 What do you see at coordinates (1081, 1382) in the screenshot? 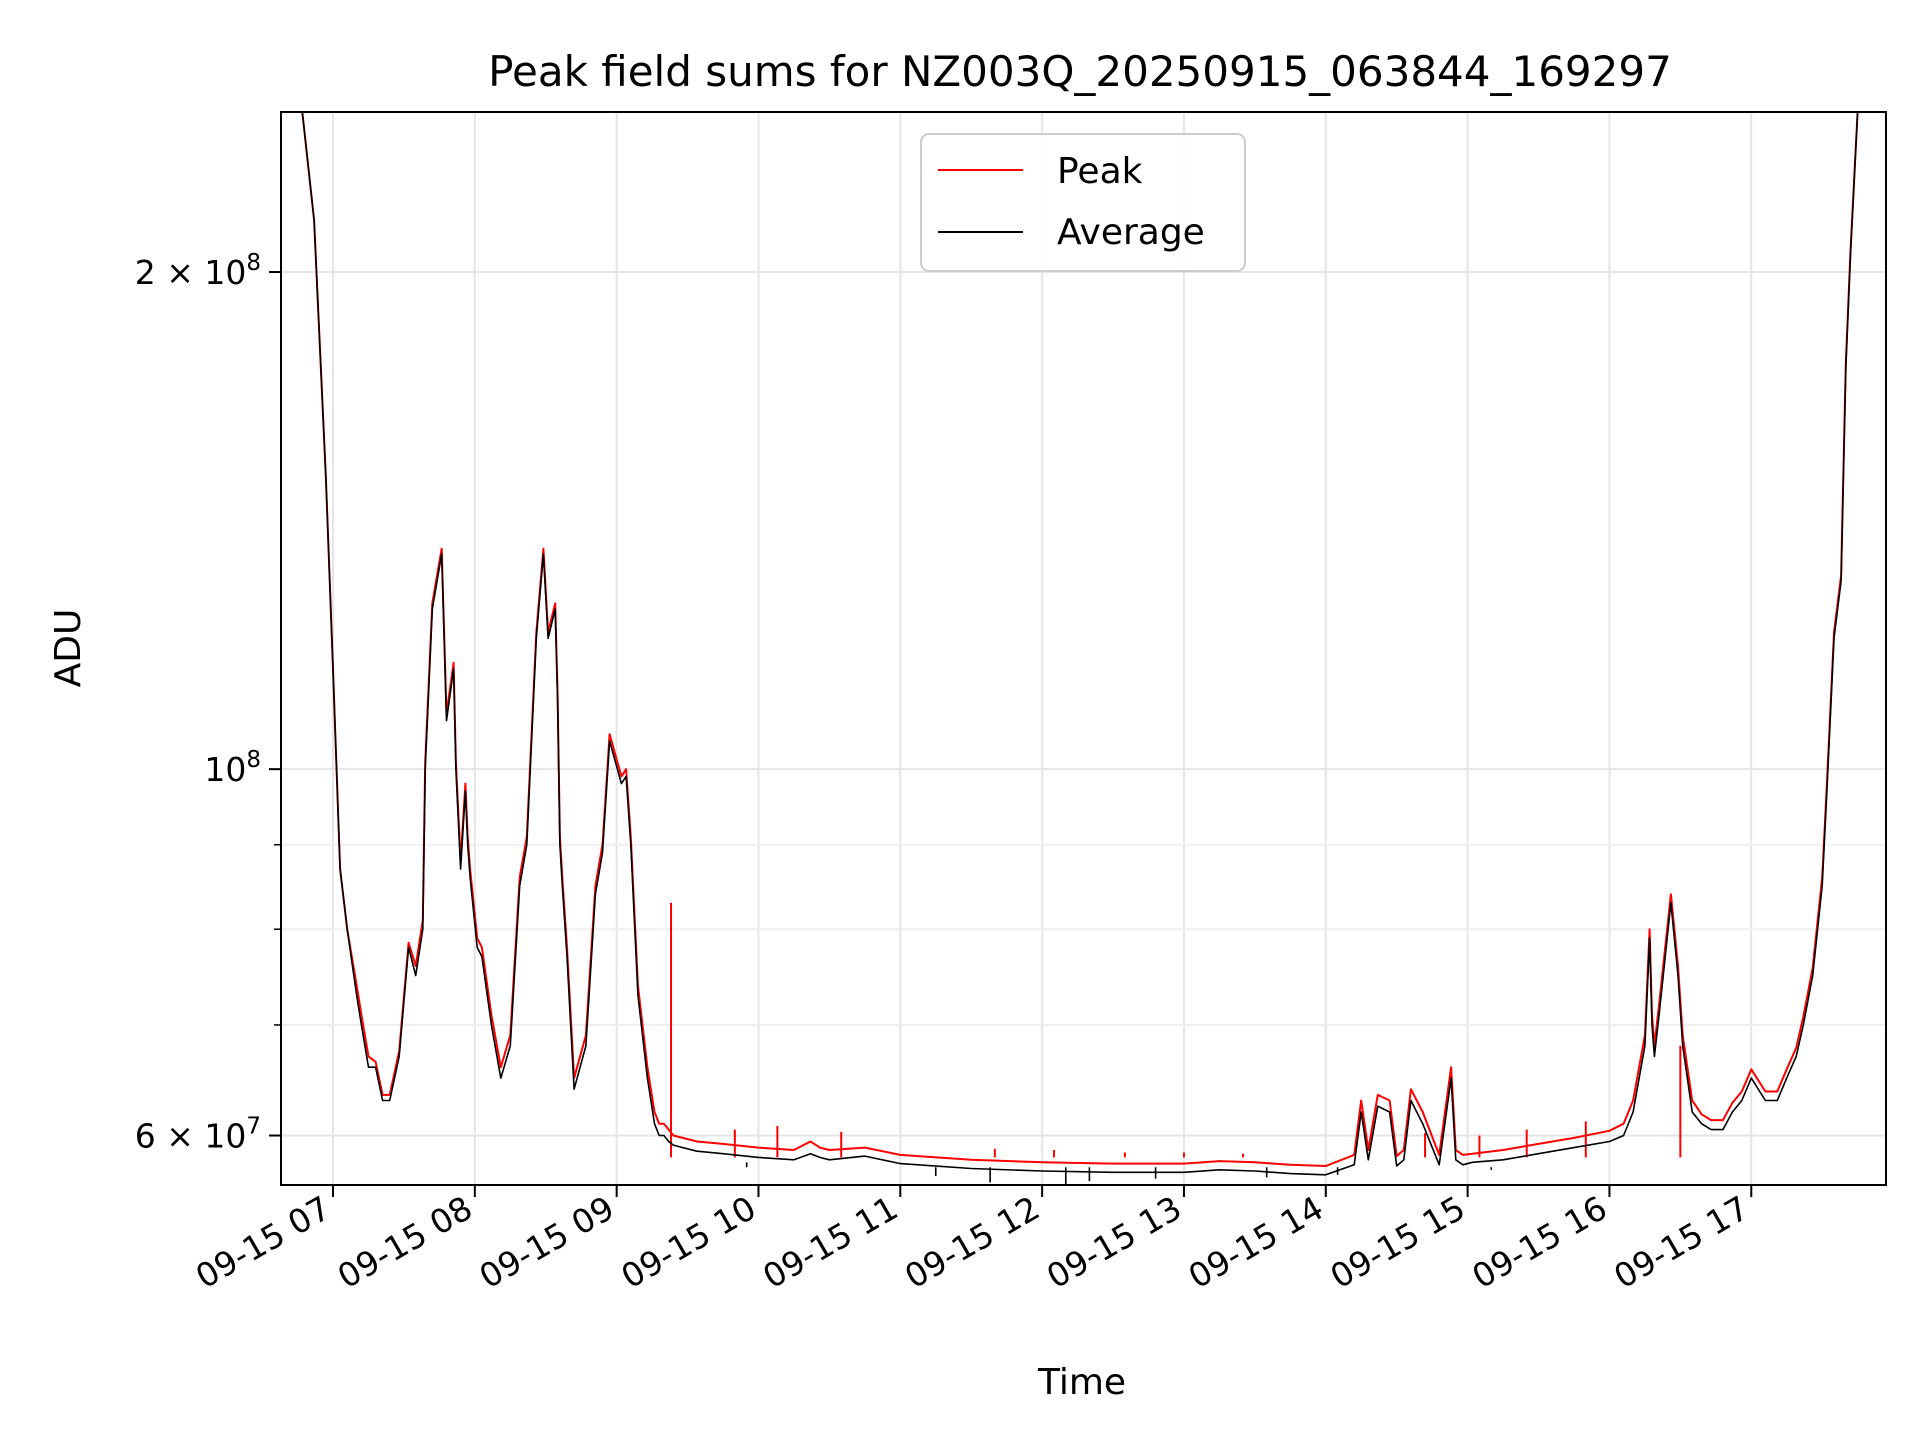
I see `x-axis-label: Time` at bounding box center [1081, 1382].